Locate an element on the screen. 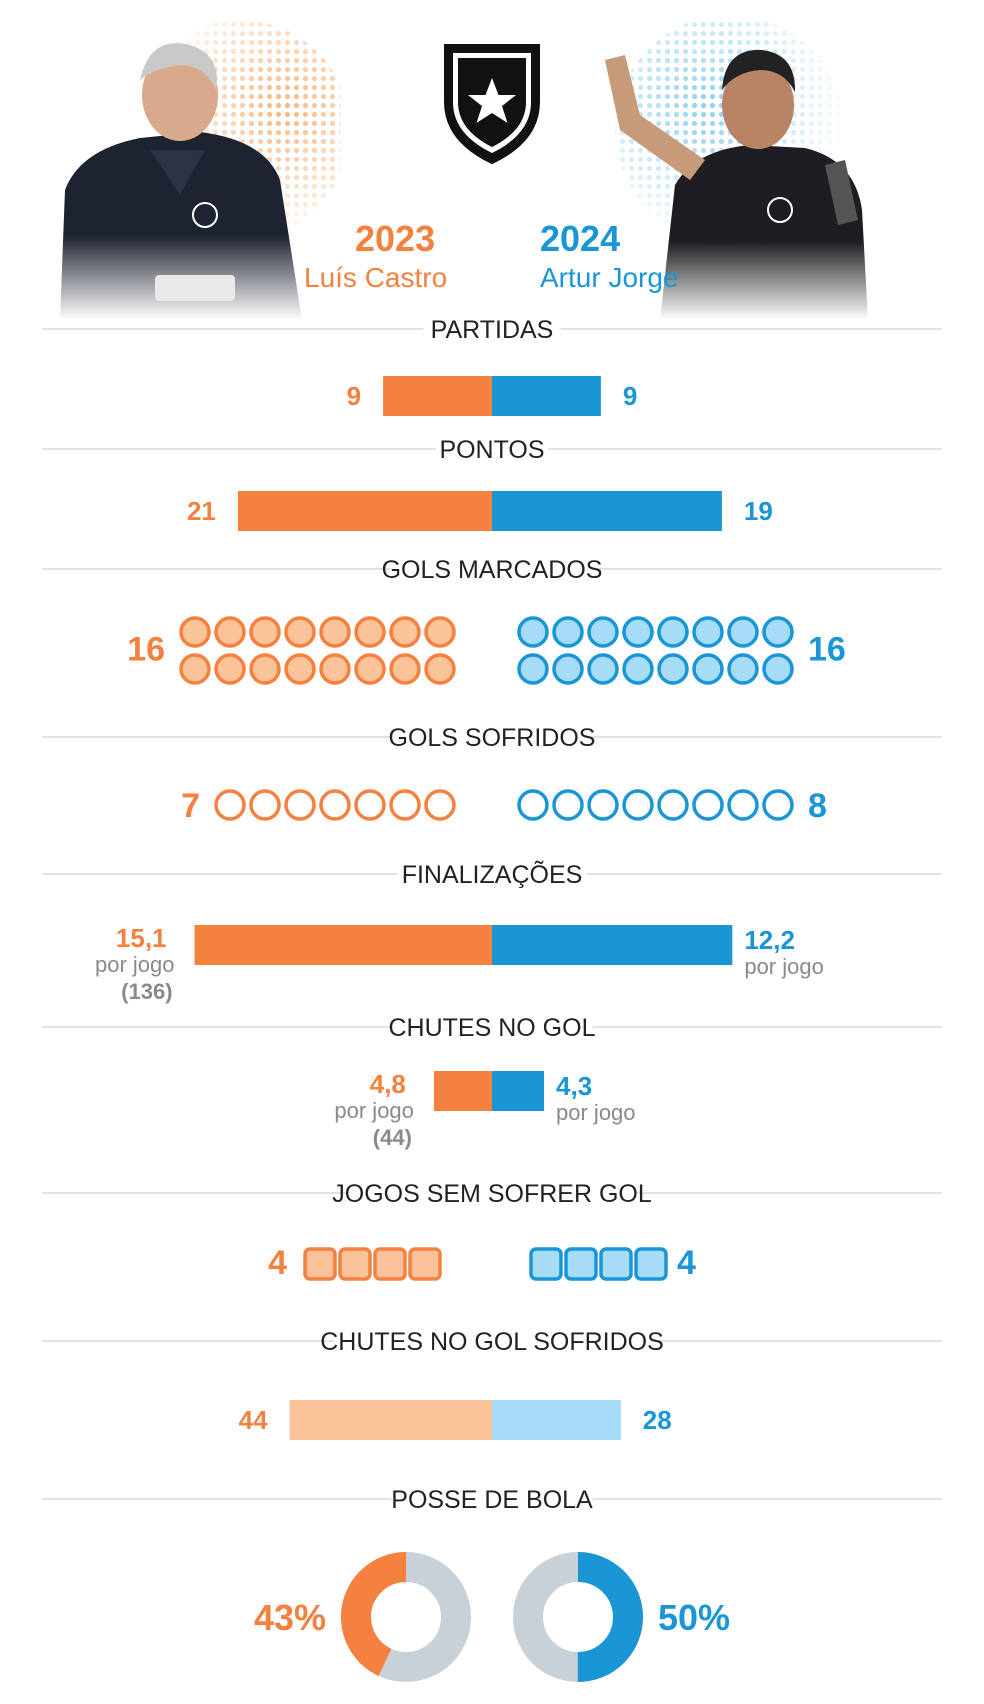 The image size is (984, 1704). section-title: CHUTES NO GOL is located at coordinates (492, 1028).